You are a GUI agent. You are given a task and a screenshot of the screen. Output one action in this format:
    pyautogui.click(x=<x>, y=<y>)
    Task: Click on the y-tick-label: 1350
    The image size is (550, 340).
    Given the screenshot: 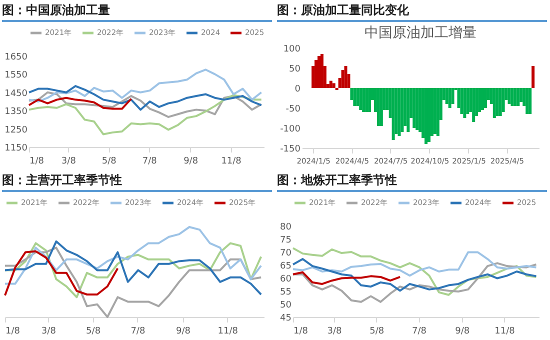 What is the action you would take?
    pyautogui.click(x=16, y=112)
    